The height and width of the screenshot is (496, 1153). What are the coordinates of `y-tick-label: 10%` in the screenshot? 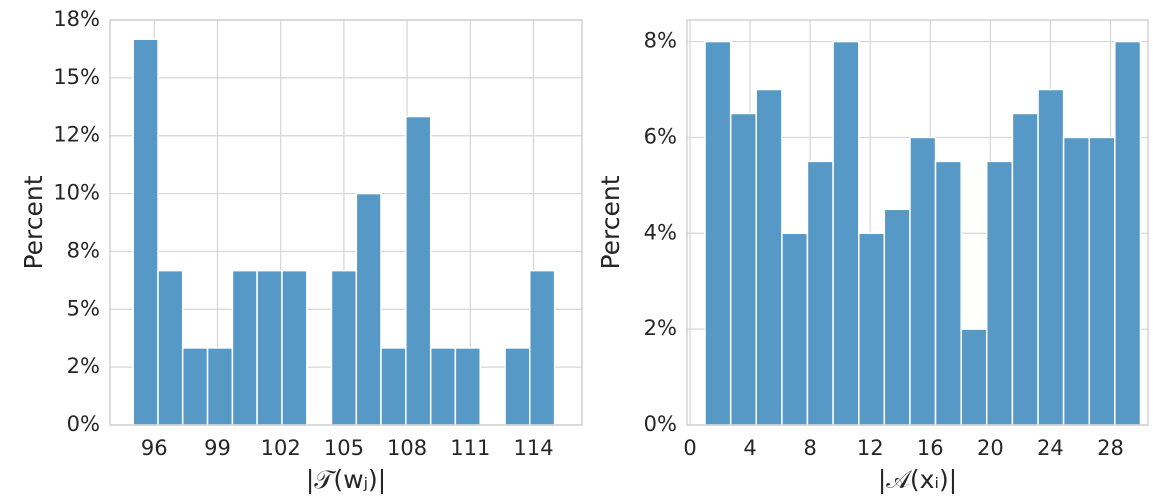 It's located at (76, 193).